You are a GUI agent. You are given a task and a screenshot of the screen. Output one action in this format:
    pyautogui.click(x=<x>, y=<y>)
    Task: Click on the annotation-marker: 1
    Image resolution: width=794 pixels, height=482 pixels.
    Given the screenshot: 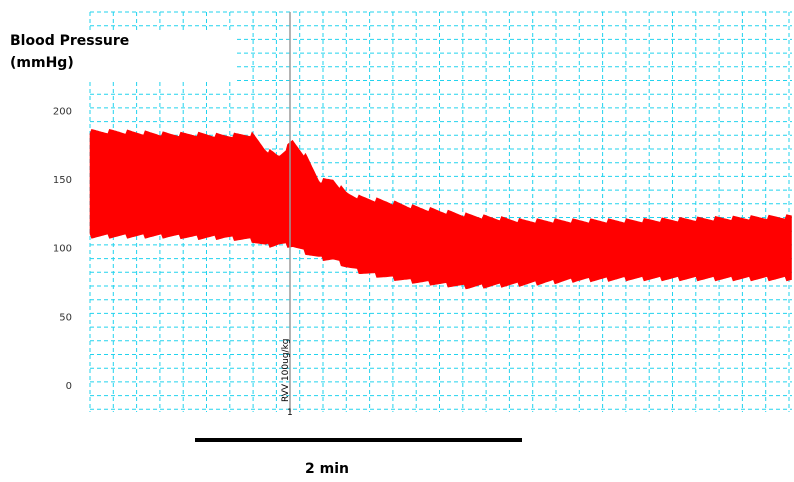 What is the action you would take?
    pyautogui.click(x=290, y=413)
    